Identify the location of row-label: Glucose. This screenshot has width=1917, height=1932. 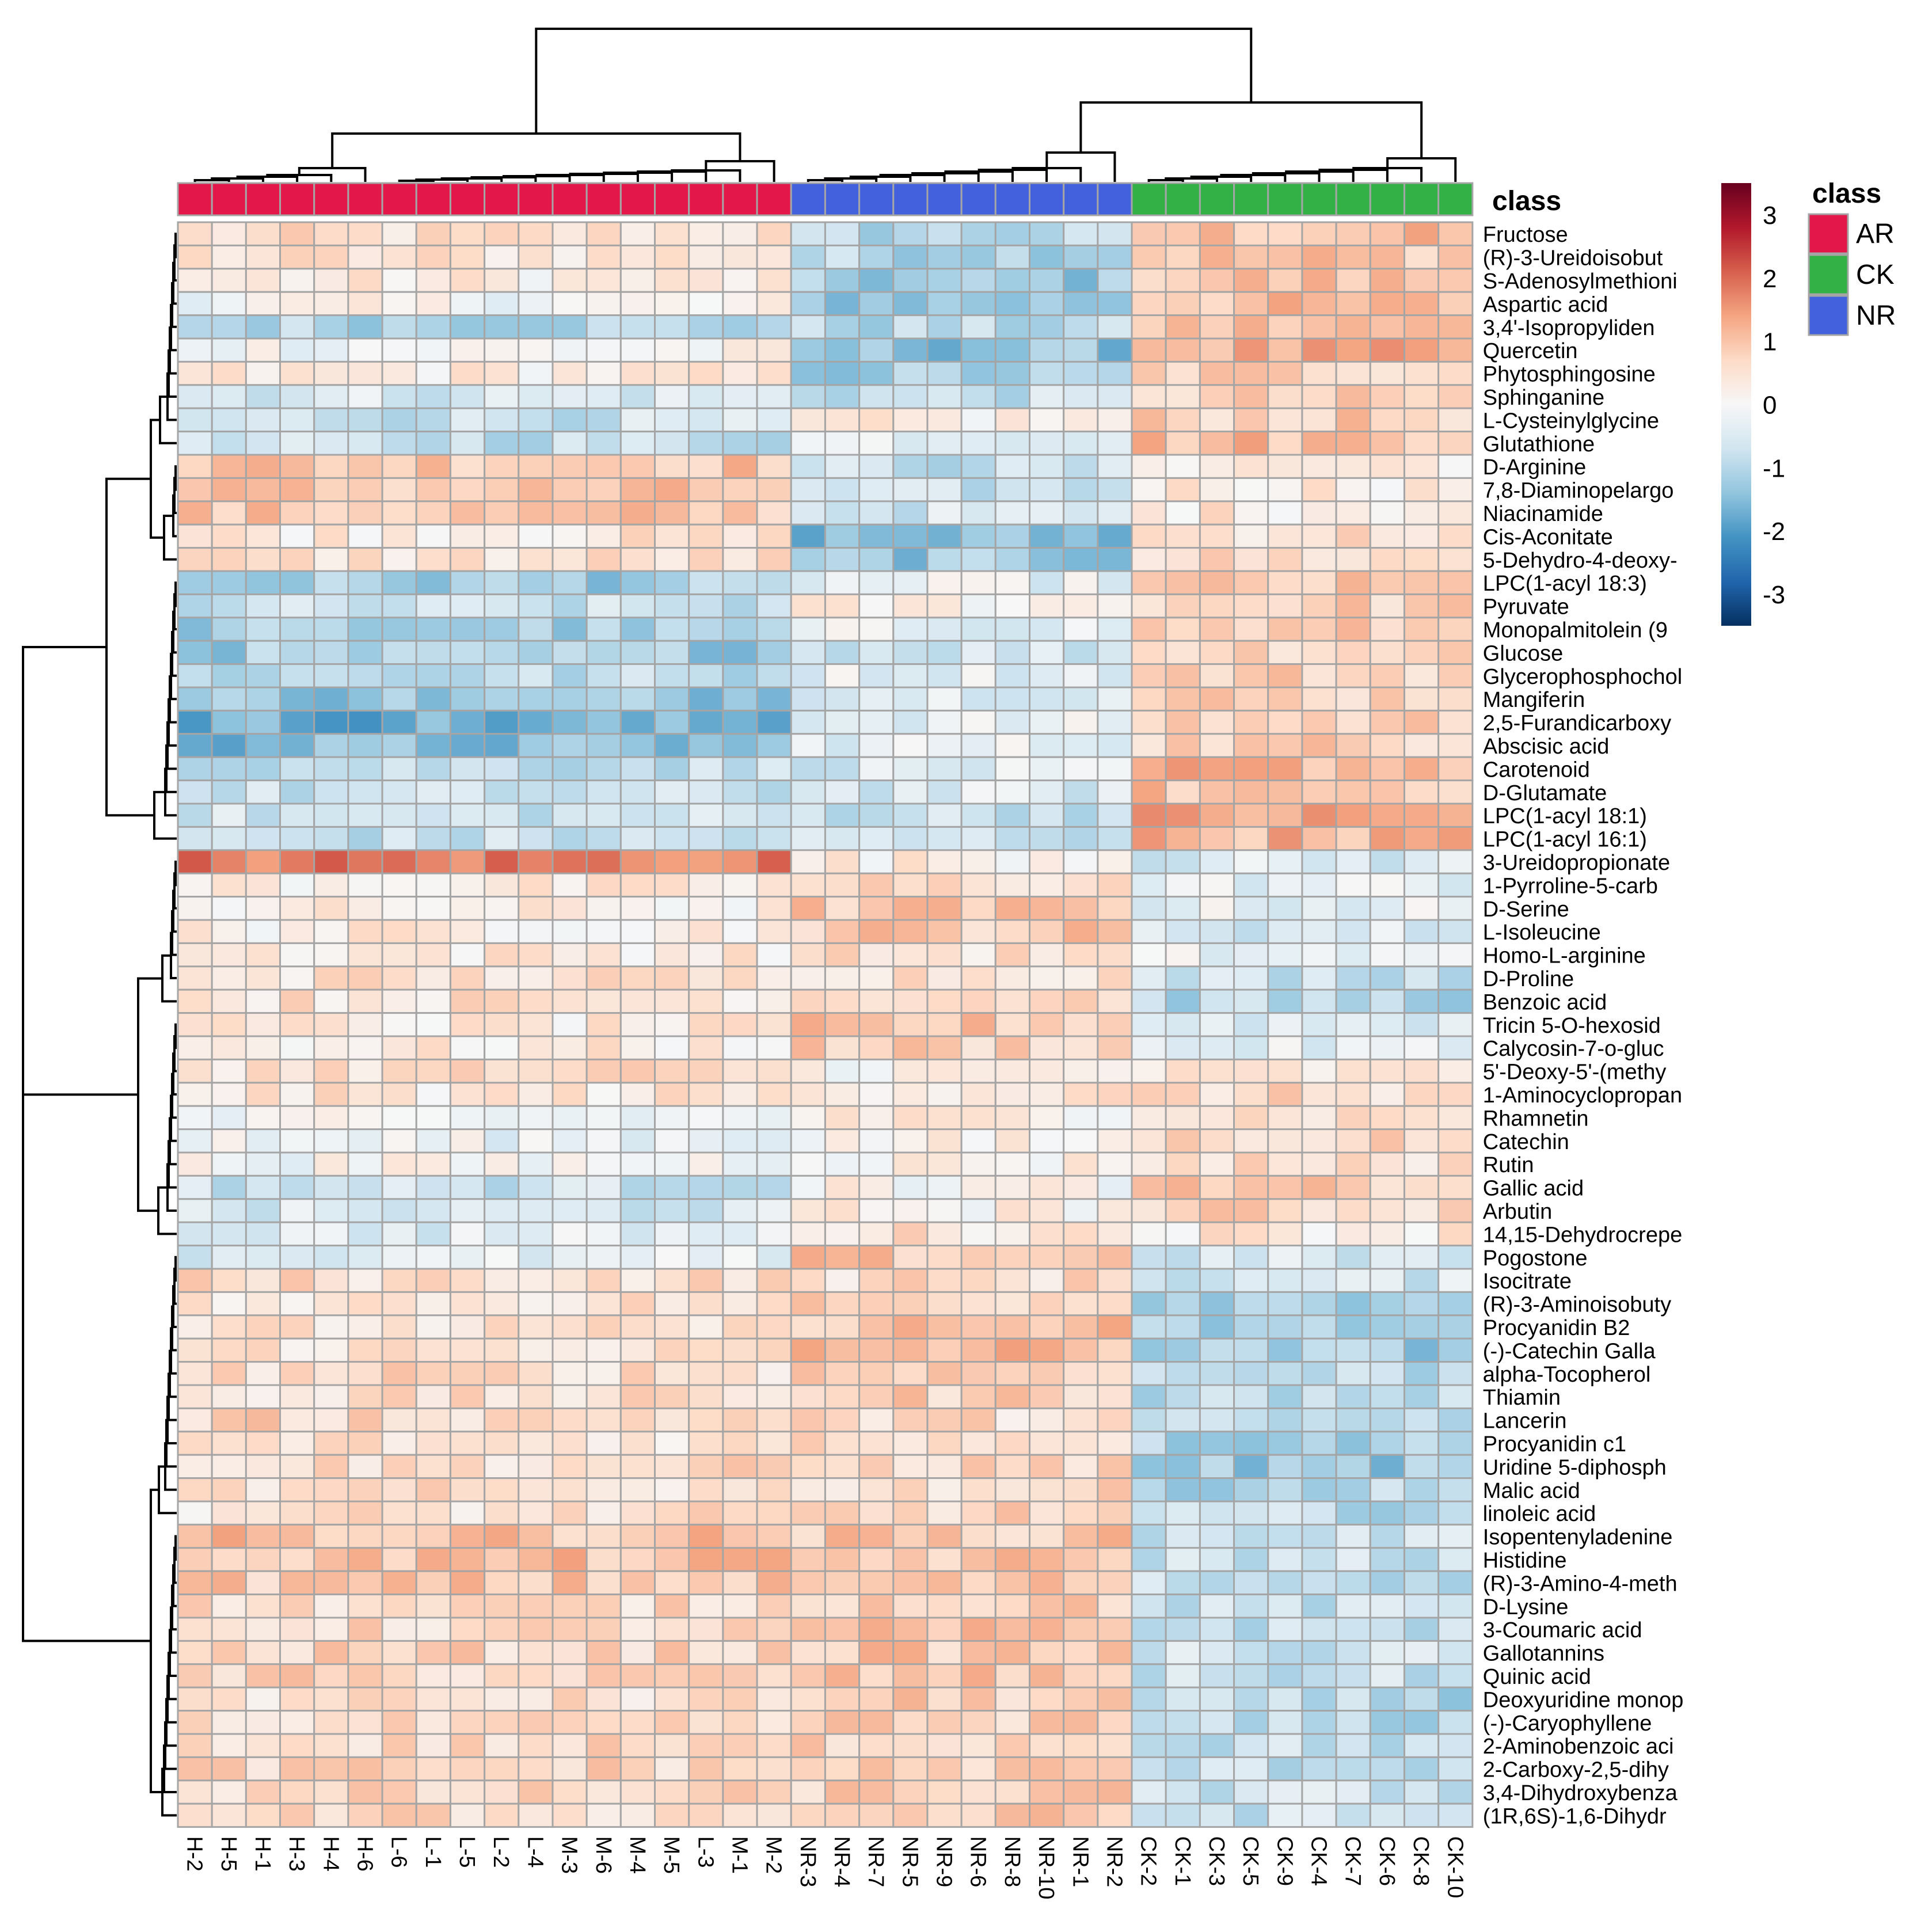
(1523, 653).